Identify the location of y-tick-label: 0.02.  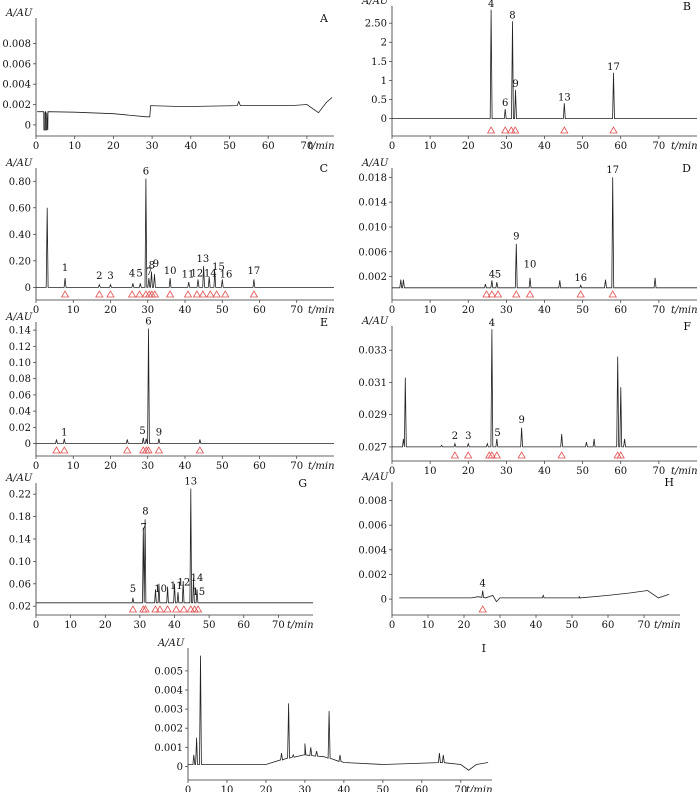
(20, 428).